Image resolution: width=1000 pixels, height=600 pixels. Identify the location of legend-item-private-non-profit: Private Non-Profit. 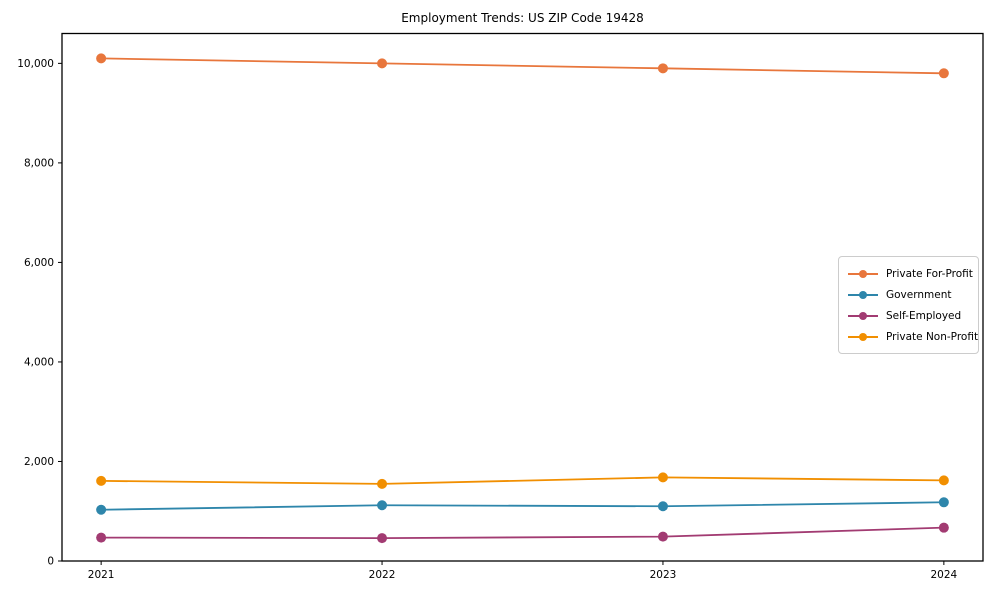
(913, 336).